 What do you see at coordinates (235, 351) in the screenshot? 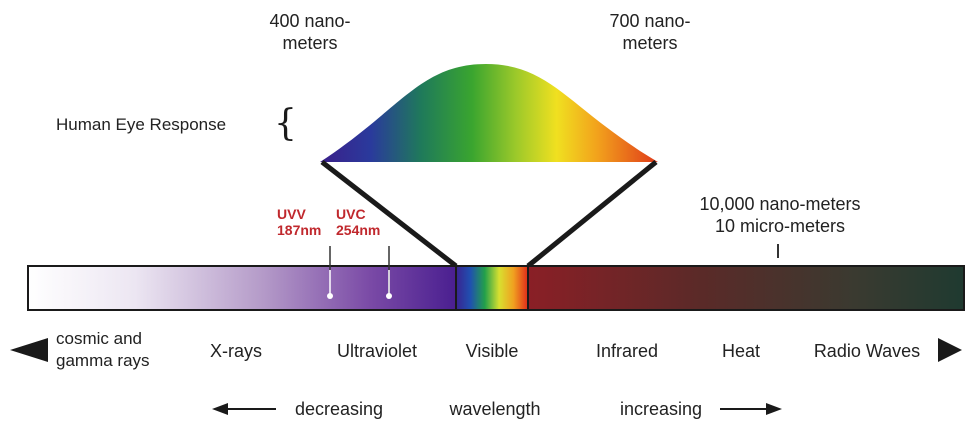
I see `band-xrays: X-rays` at bounding box center [235, 351].